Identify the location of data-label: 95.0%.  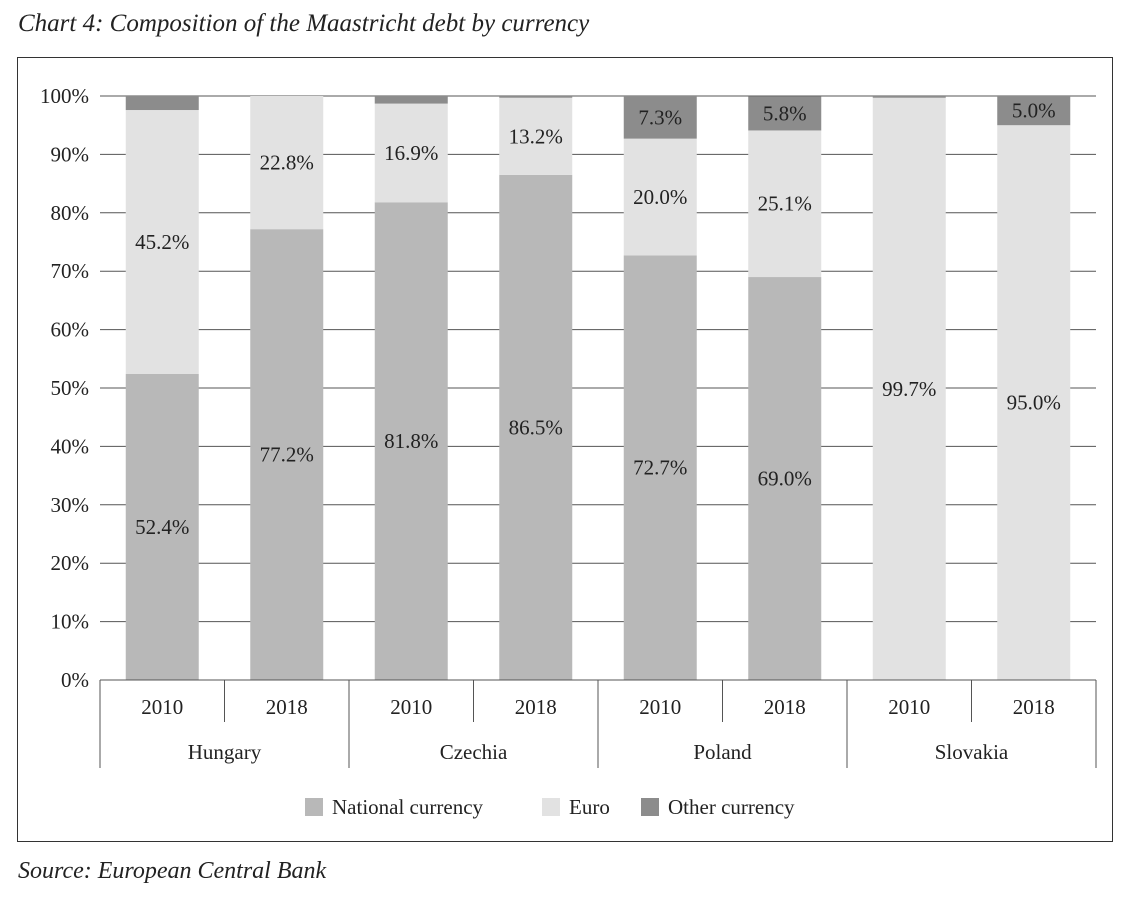
(1034, 403).